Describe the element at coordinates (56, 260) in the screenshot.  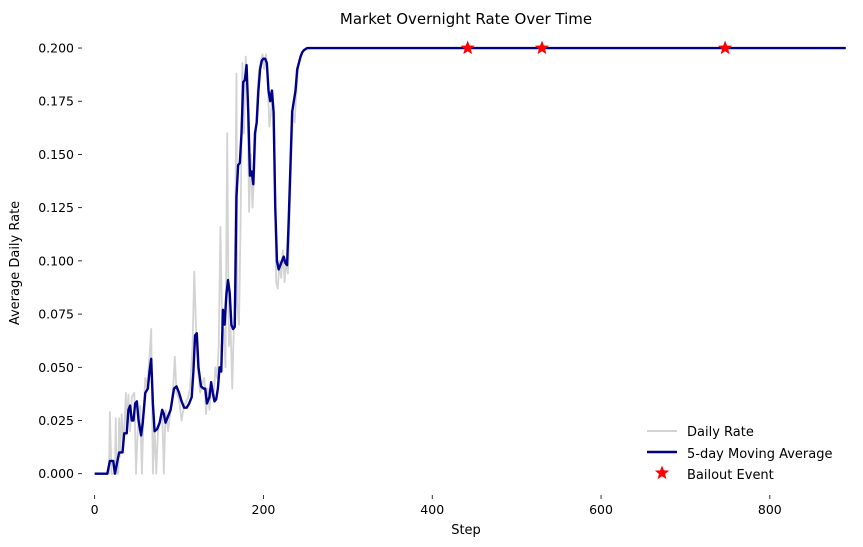
I see `y-tick-label: 0.100` at that location.